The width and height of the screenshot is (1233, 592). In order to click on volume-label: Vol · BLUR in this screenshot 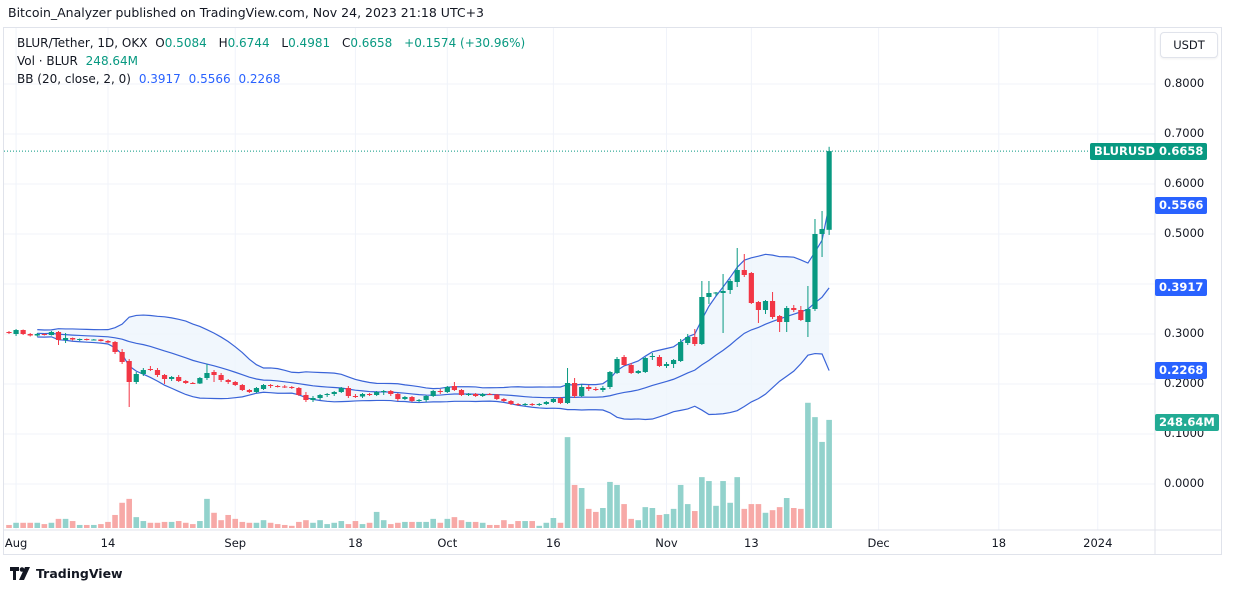, I will do `click(47, 61)`.